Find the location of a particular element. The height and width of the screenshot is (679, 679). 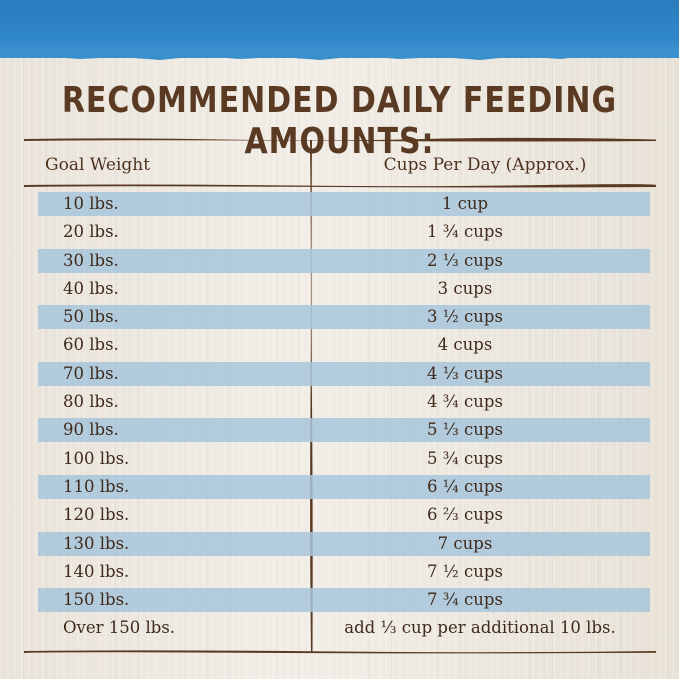

table-row: 20 lbs. 1 ¾ cups is located at coordinates (339, 232).